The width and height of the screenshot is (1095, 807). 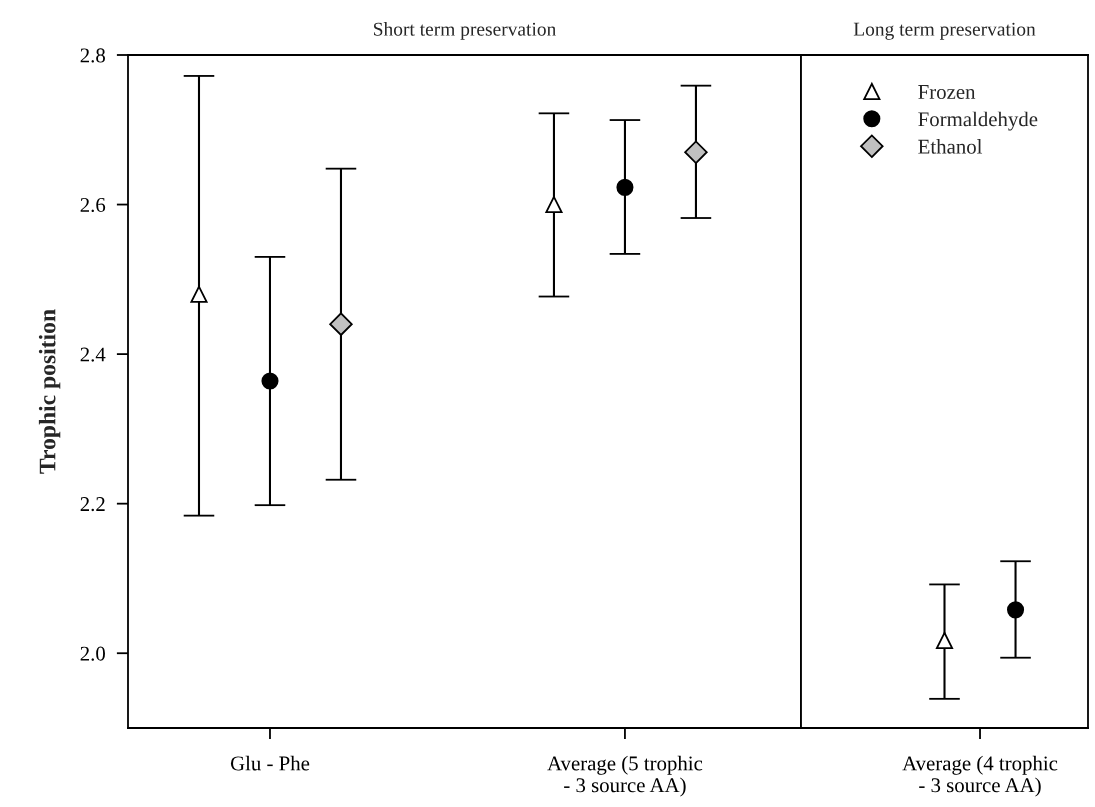 I want to click on y-axis-title: Trophic position, so click(x=49, y=391).